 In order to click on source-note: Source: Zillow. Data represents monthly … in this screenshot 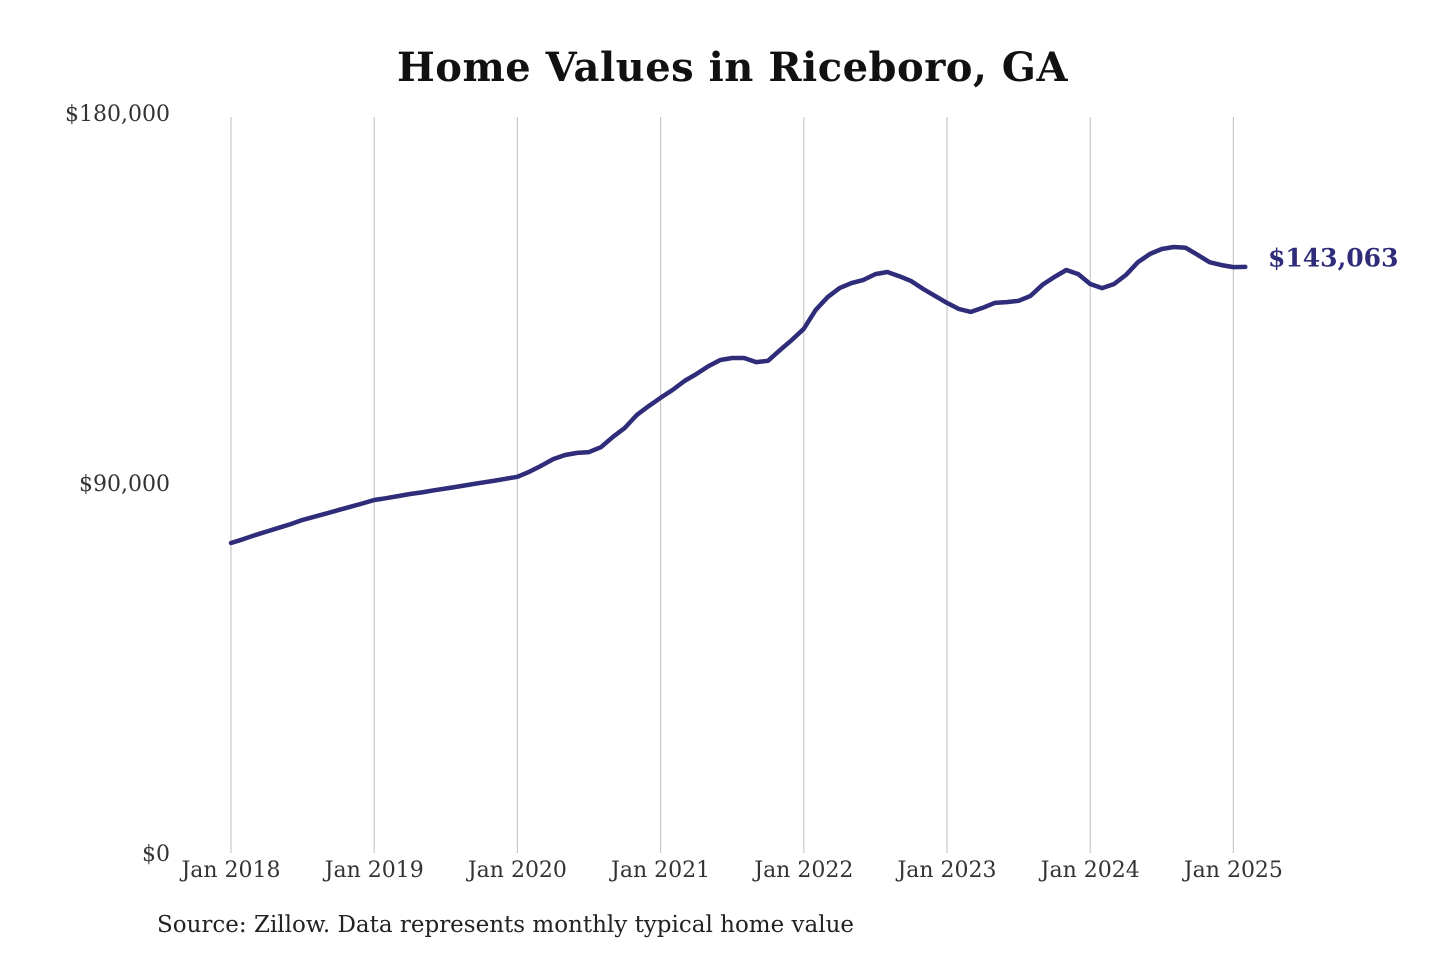, I will do `click(506, 925)`.